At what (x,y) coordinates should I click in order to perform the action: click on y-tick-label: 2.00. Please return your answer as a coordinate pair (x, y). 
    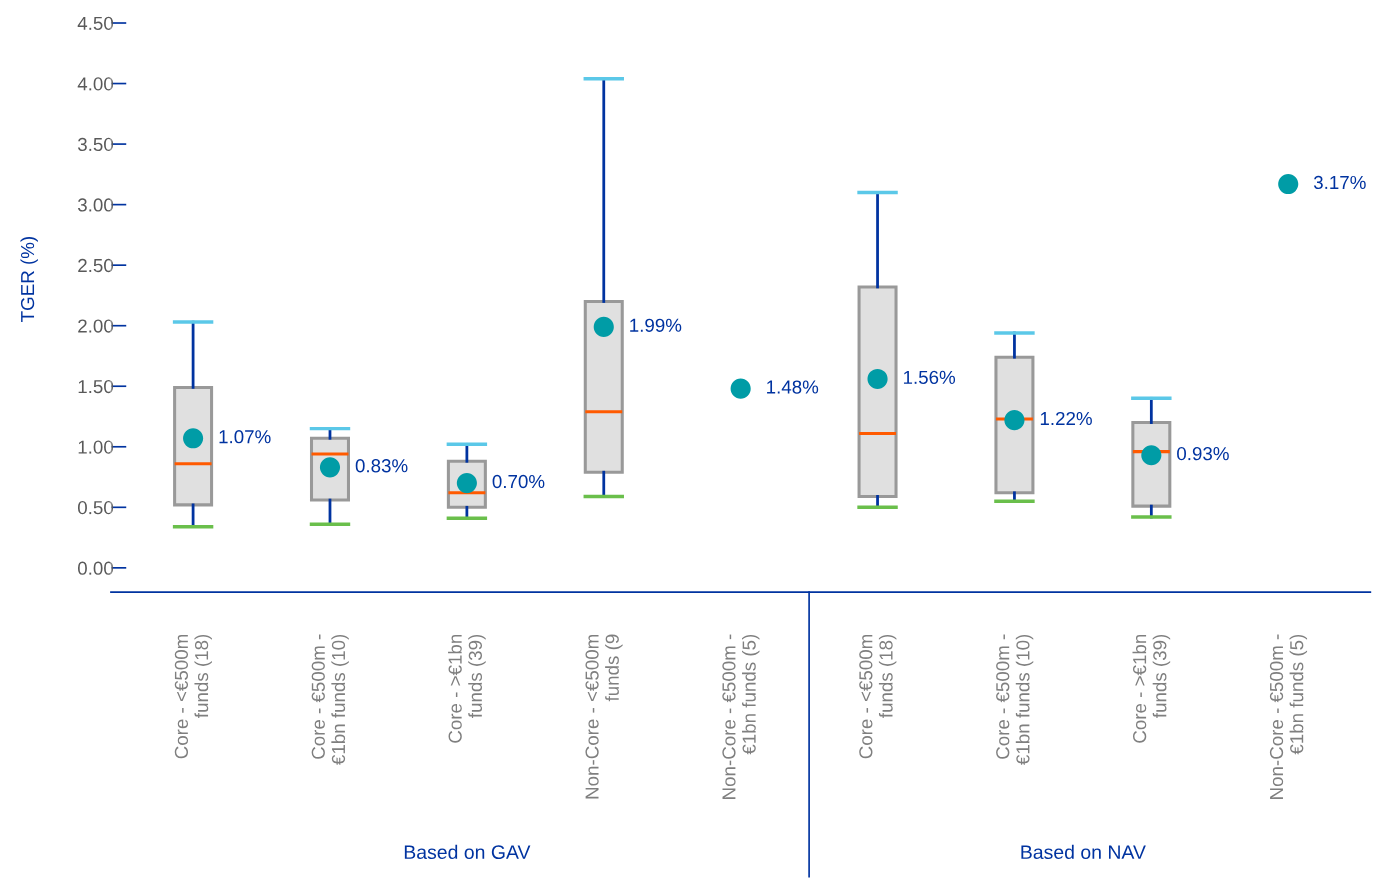
    Looking at the image, I should click on (96, 326).